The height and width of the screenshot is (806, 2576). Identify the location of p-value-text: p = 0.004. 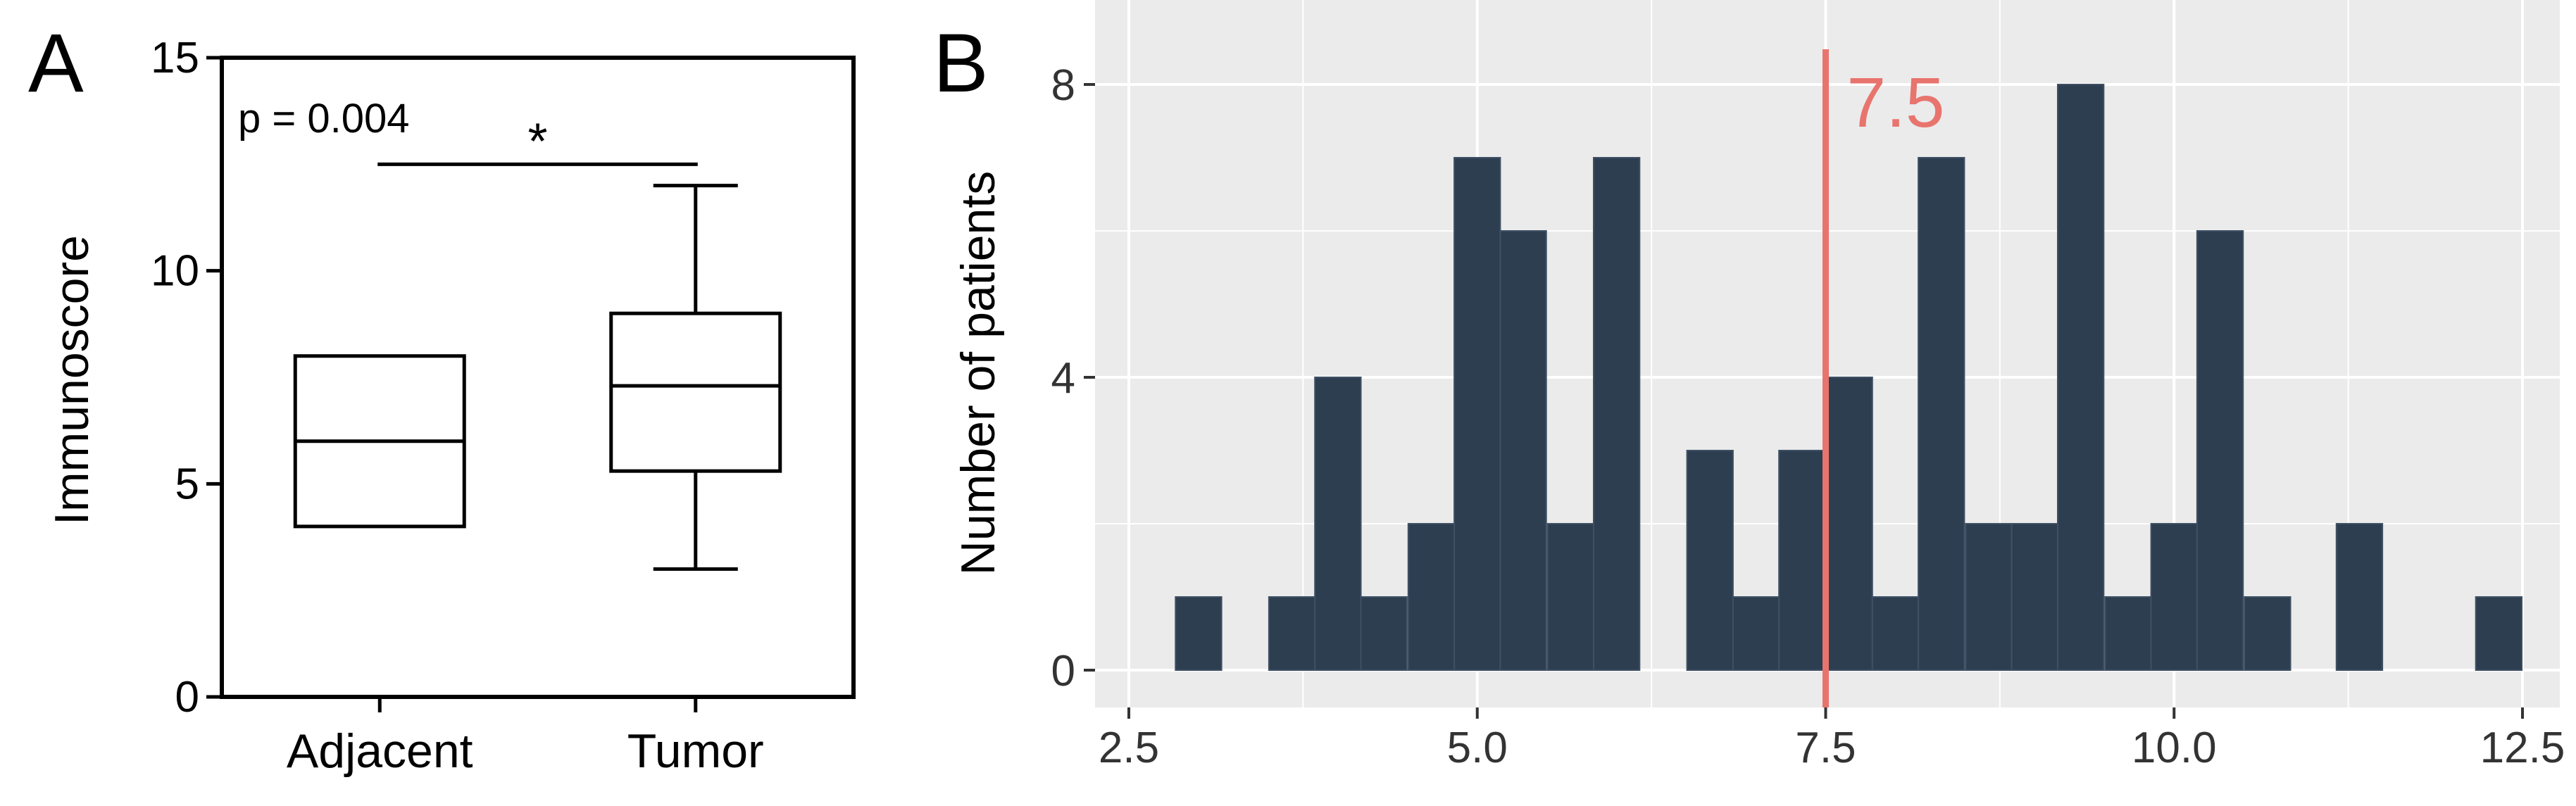
(324, 118).